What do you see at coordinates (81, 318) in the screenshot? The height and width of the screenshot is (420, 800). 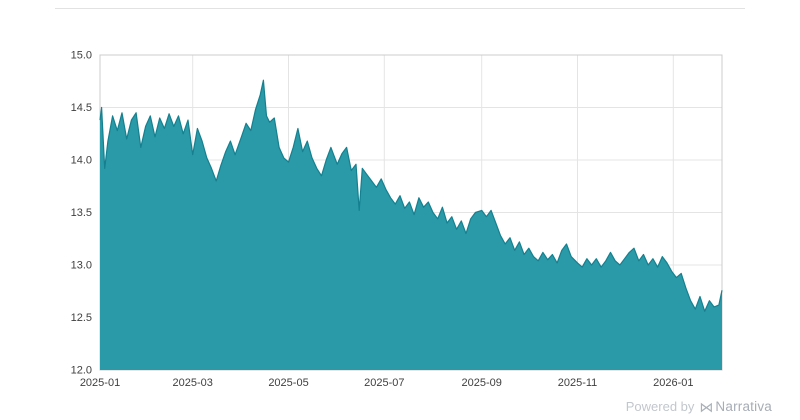 I see `svg-text: 12.5` at bounding box center [81, 318].